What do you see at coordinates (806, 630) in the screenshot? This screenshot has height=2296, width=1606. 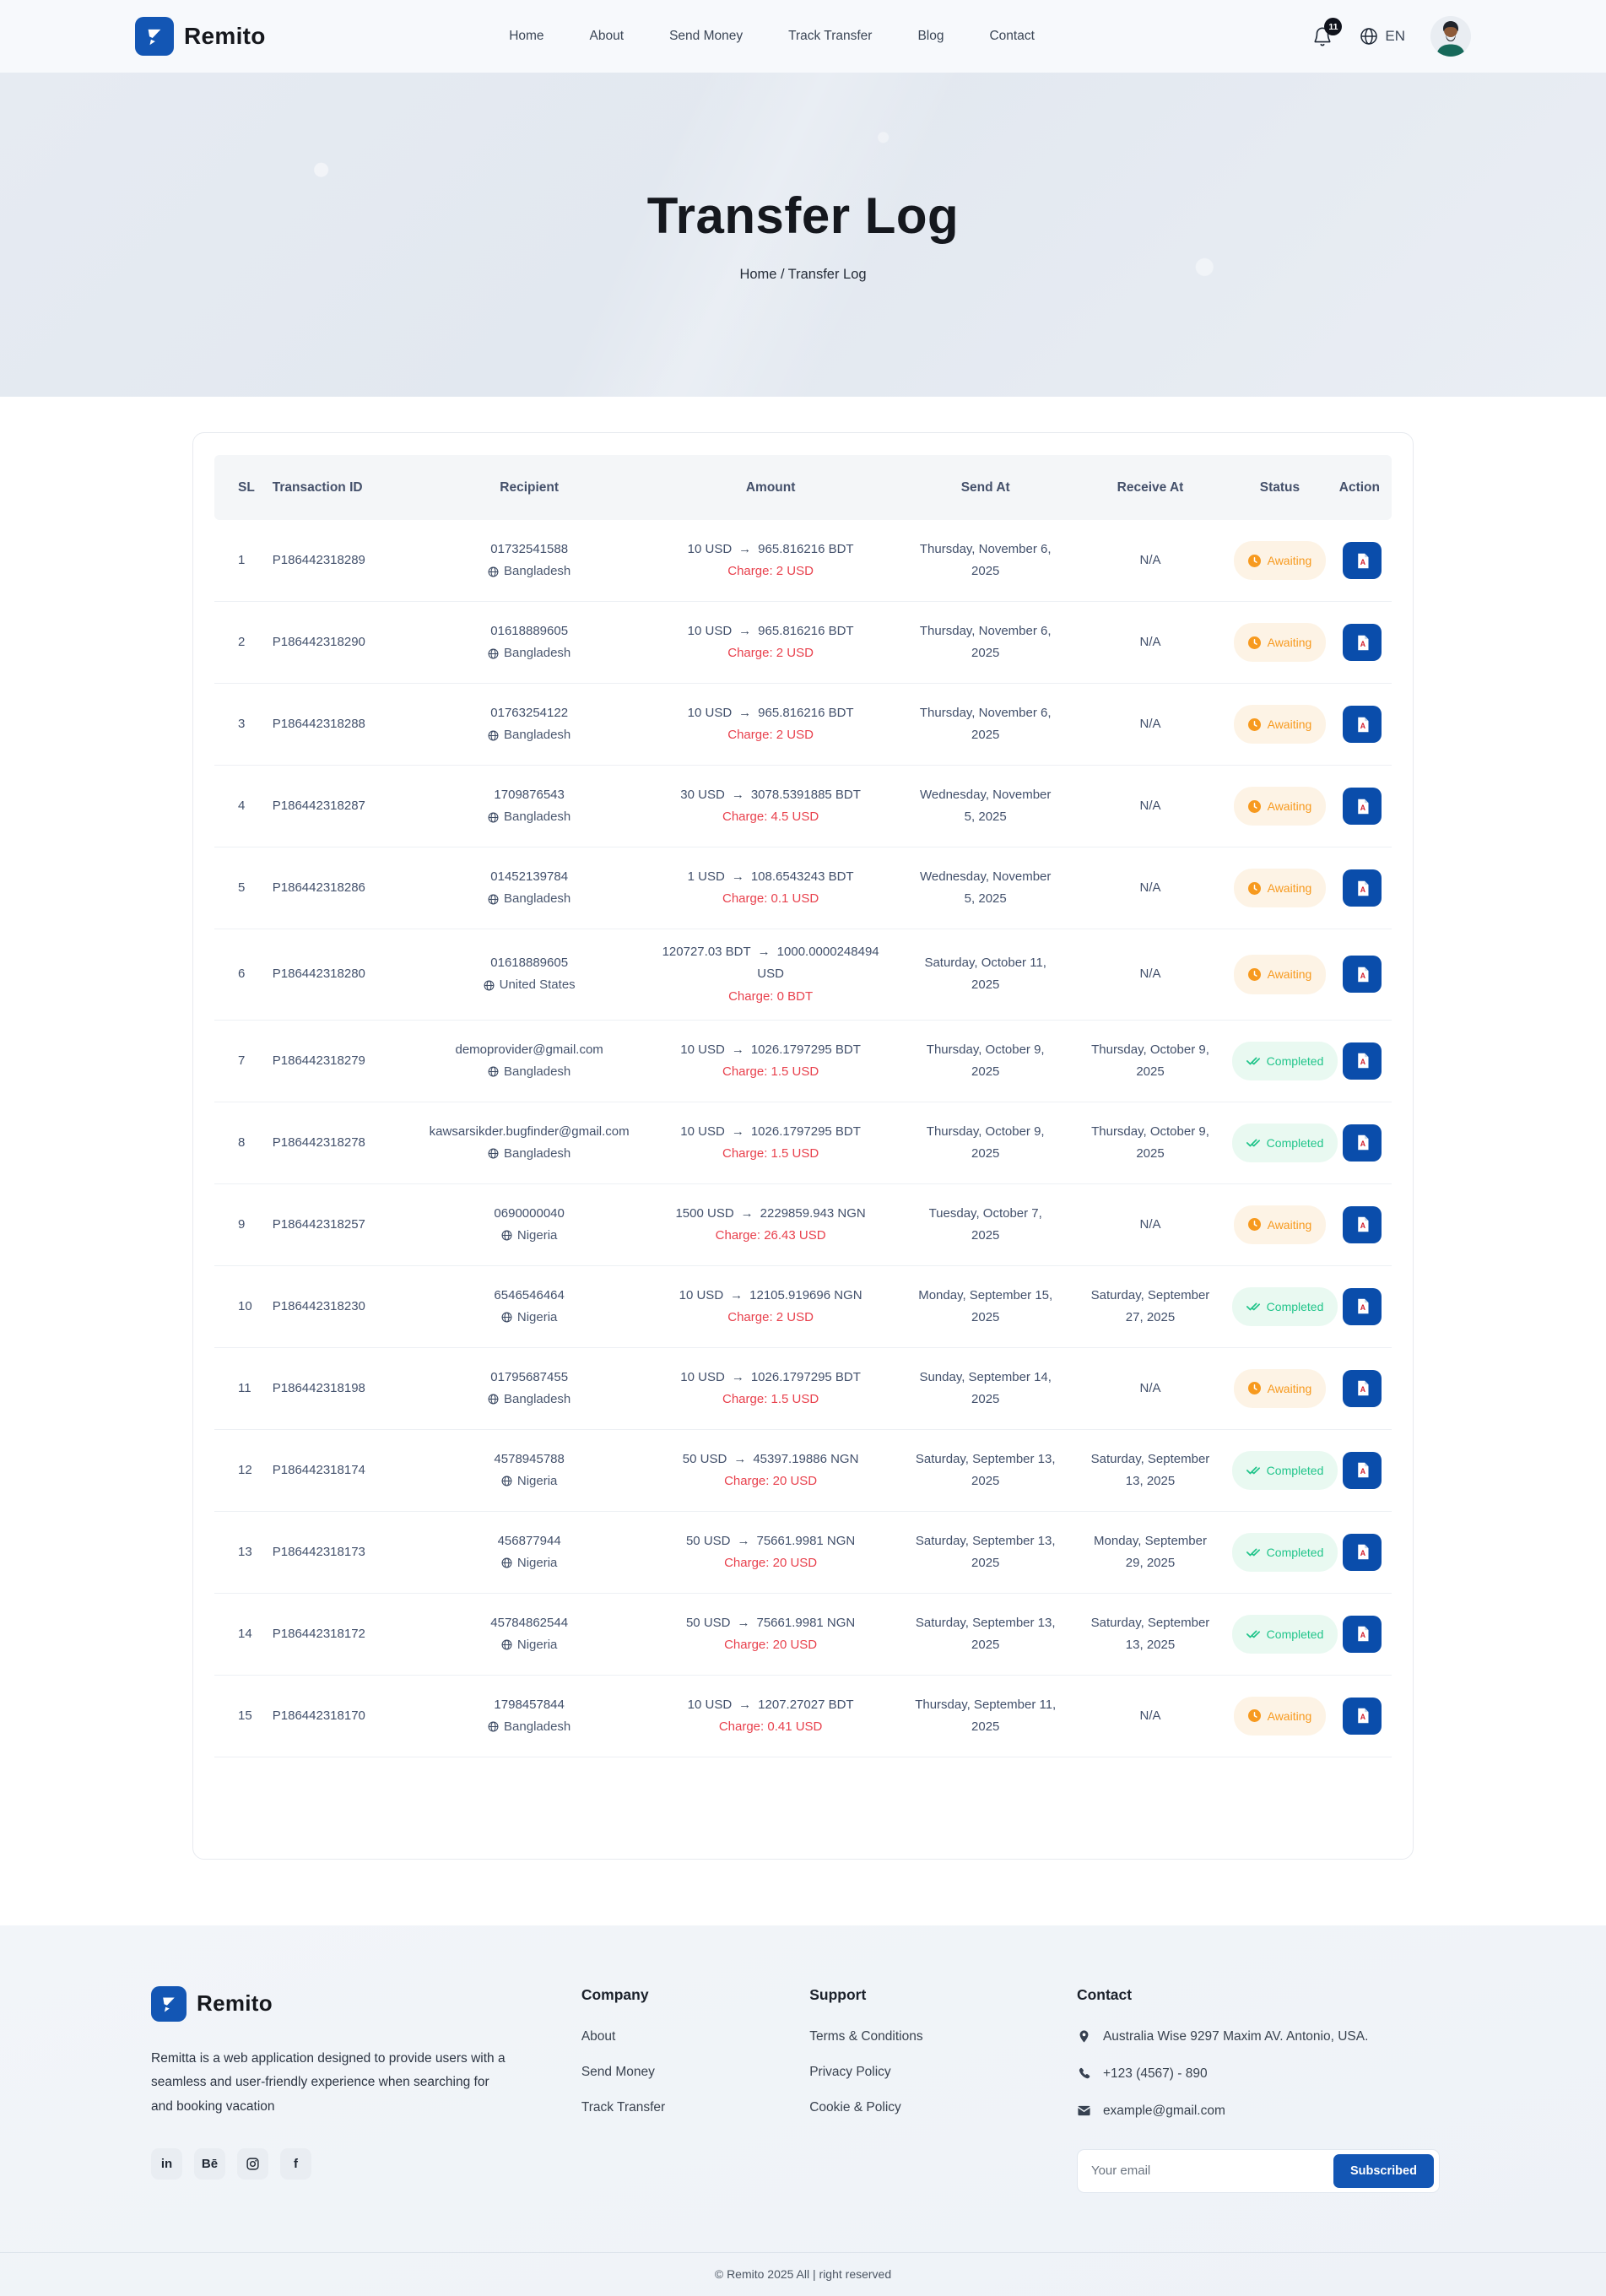 I see `amount-to: 965.816216 BDT` at bounding box center [806, 630].